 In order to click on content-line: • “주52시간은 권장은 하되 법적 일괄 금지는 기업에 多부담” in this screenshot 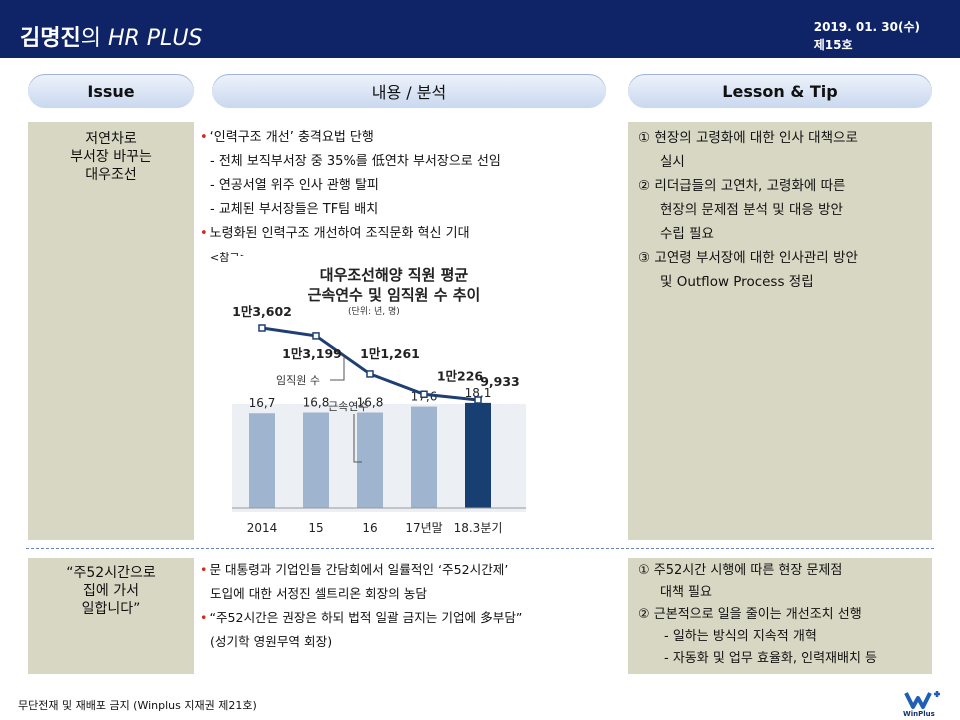, I will do `click(361, 618)`.